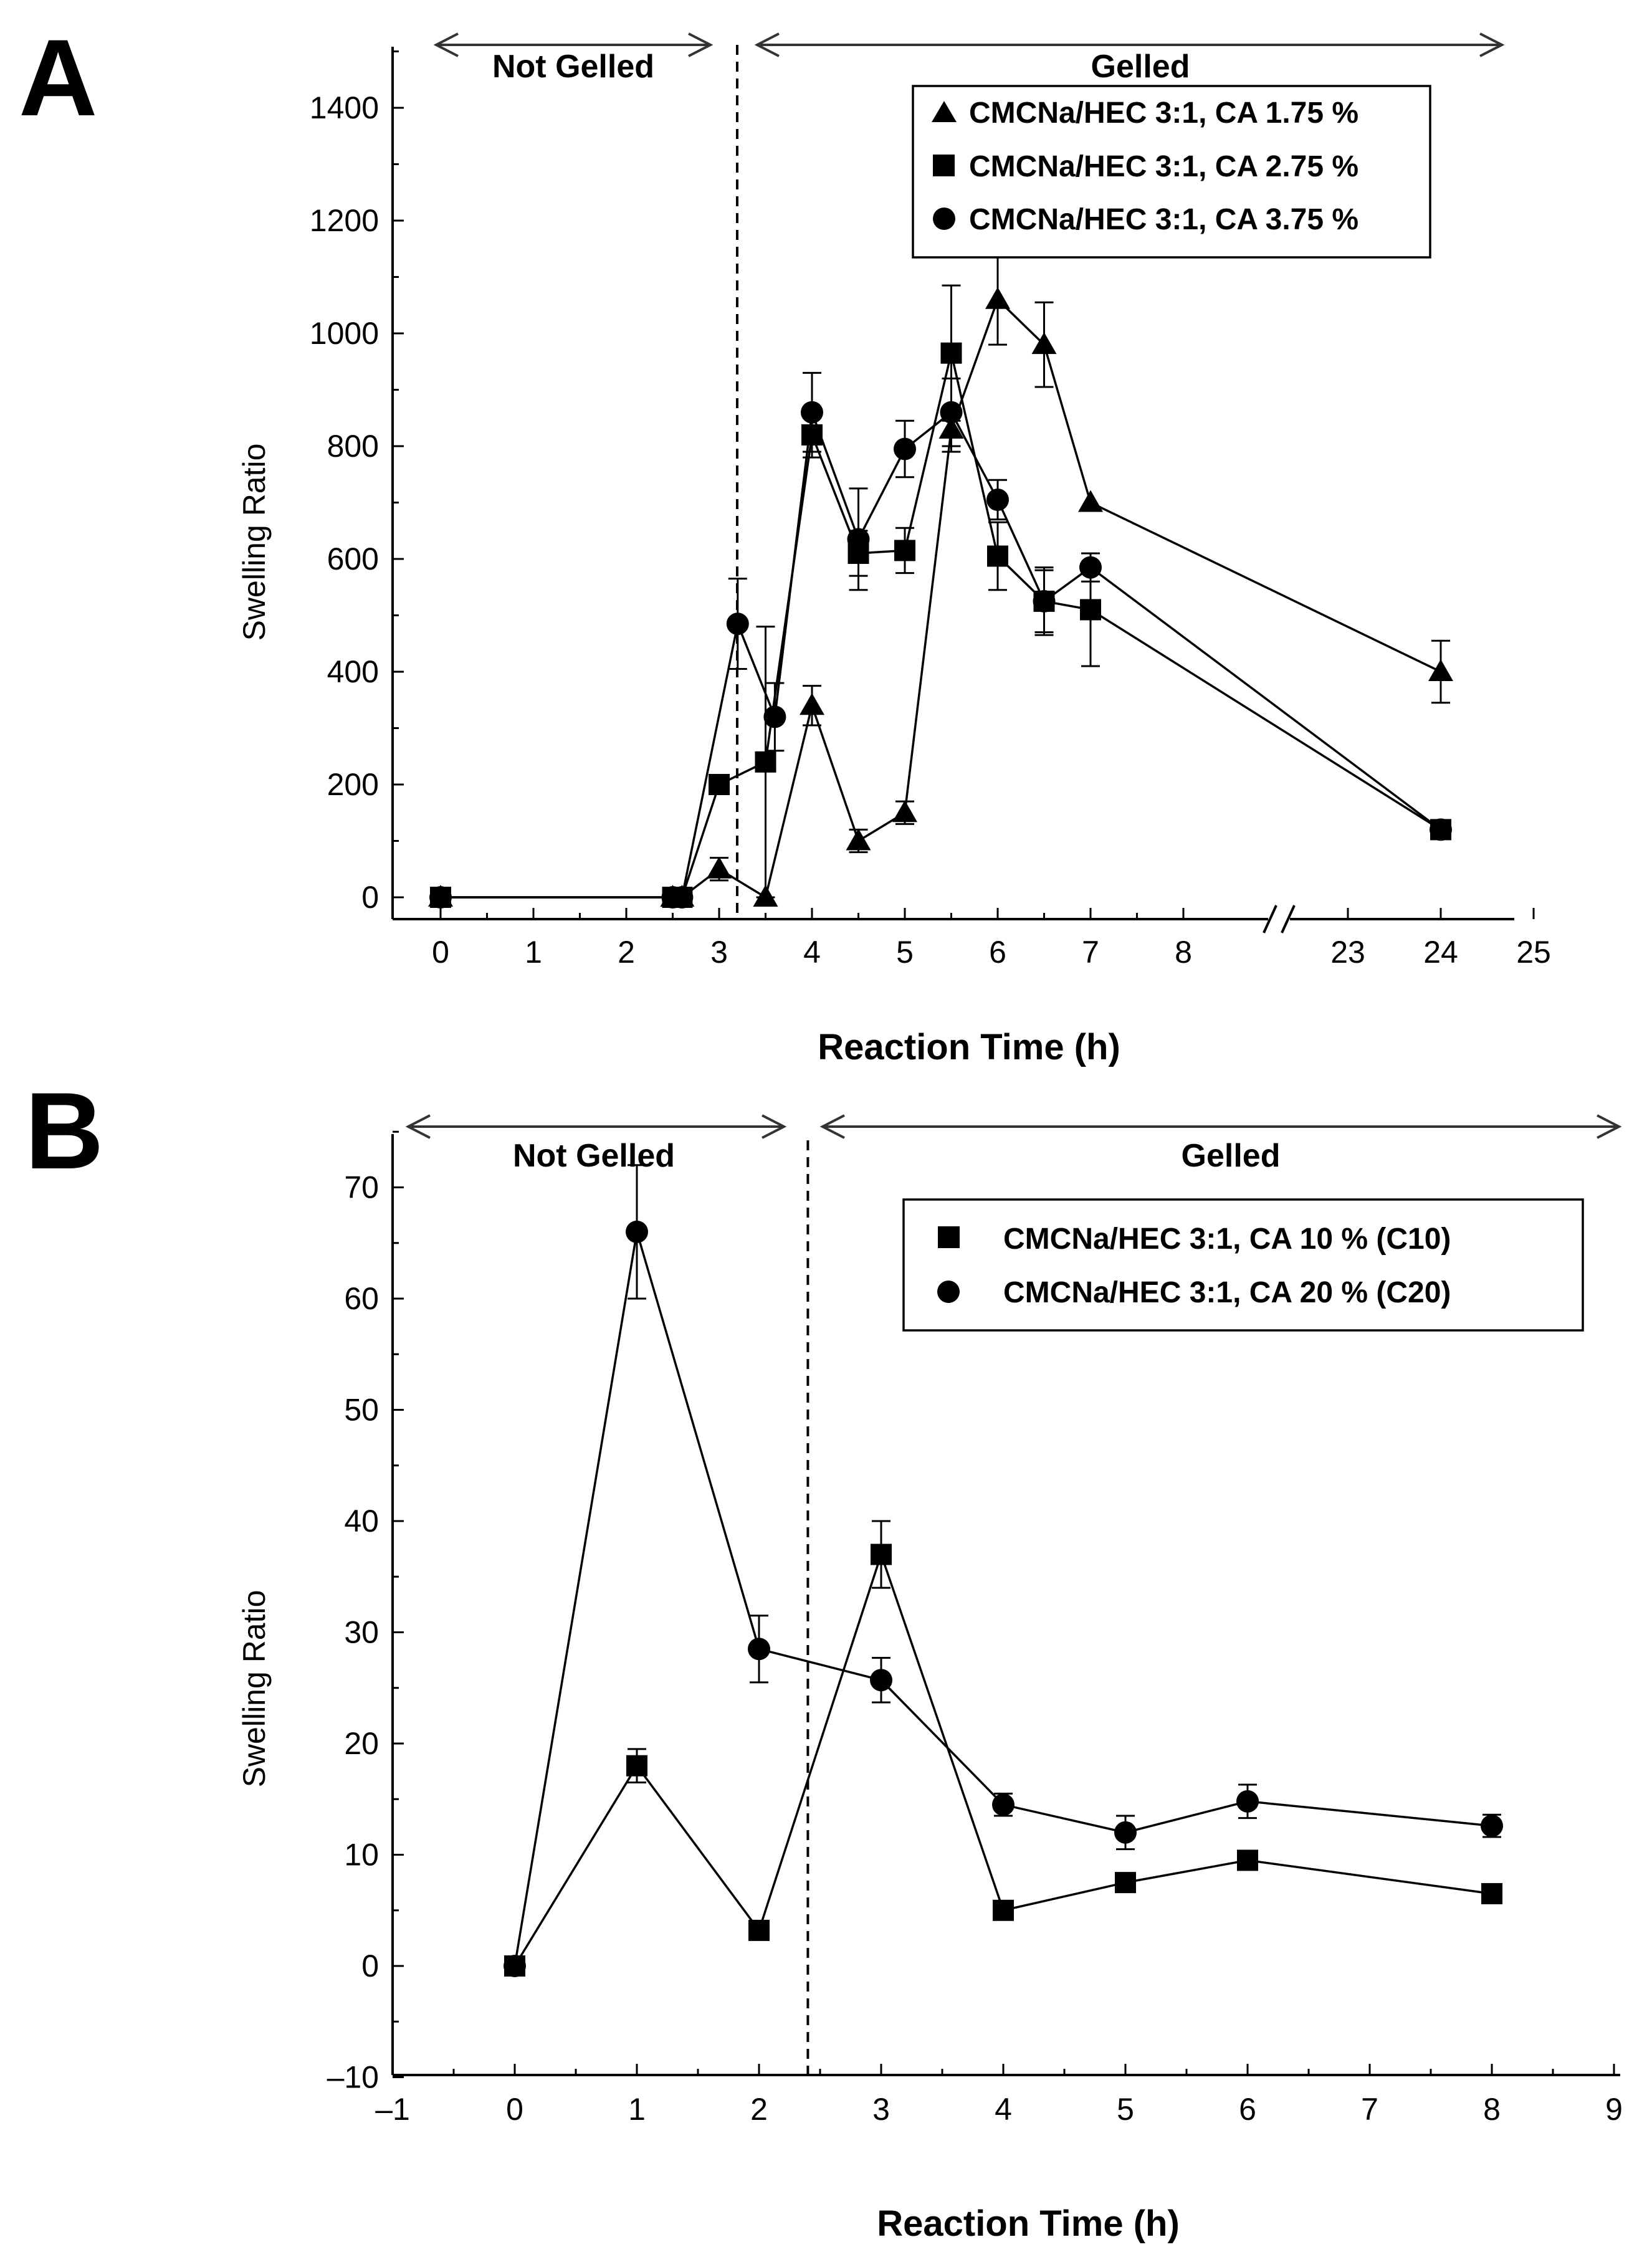 The height and width of the screenshot is (2247, 1652). Describe the element at coordinates (573, 67) in the screenshot. I see `not-gelled-label-a: Not Gelled` at that location.